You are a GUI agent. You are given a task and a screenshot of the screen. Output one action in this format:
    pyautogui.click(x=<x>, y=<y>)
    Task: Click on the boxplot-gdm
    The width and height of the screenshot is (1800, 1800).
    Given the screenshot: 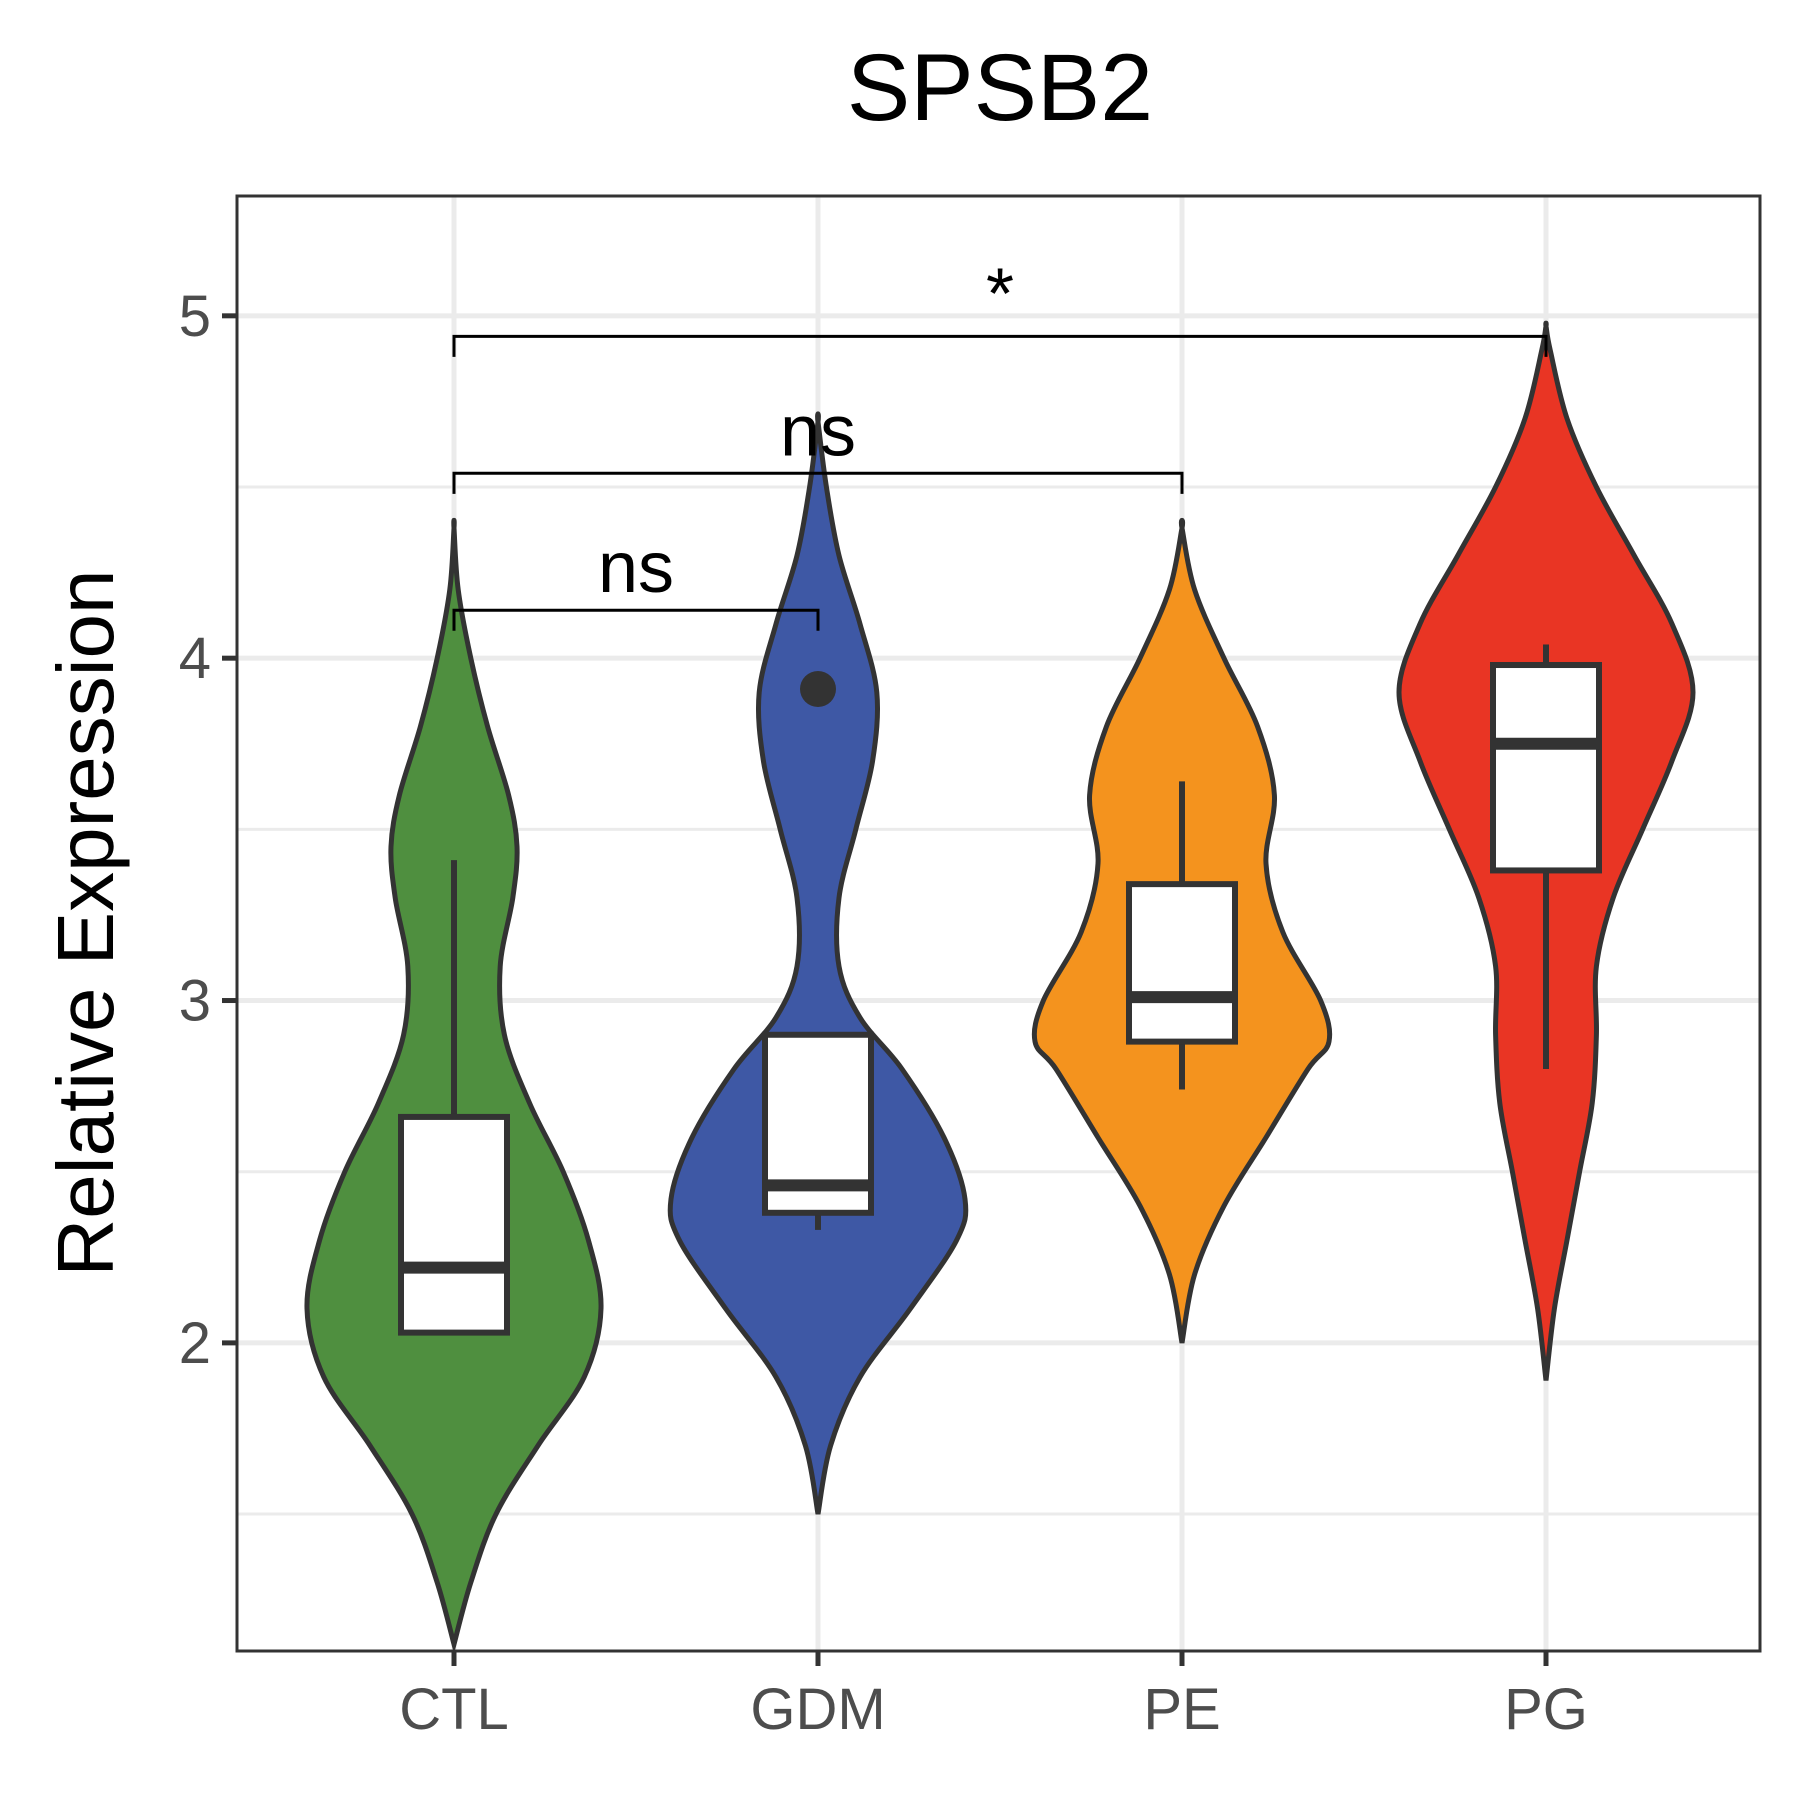 What is the action you would take?
    pyautogui.click(x=818, y=950)
    